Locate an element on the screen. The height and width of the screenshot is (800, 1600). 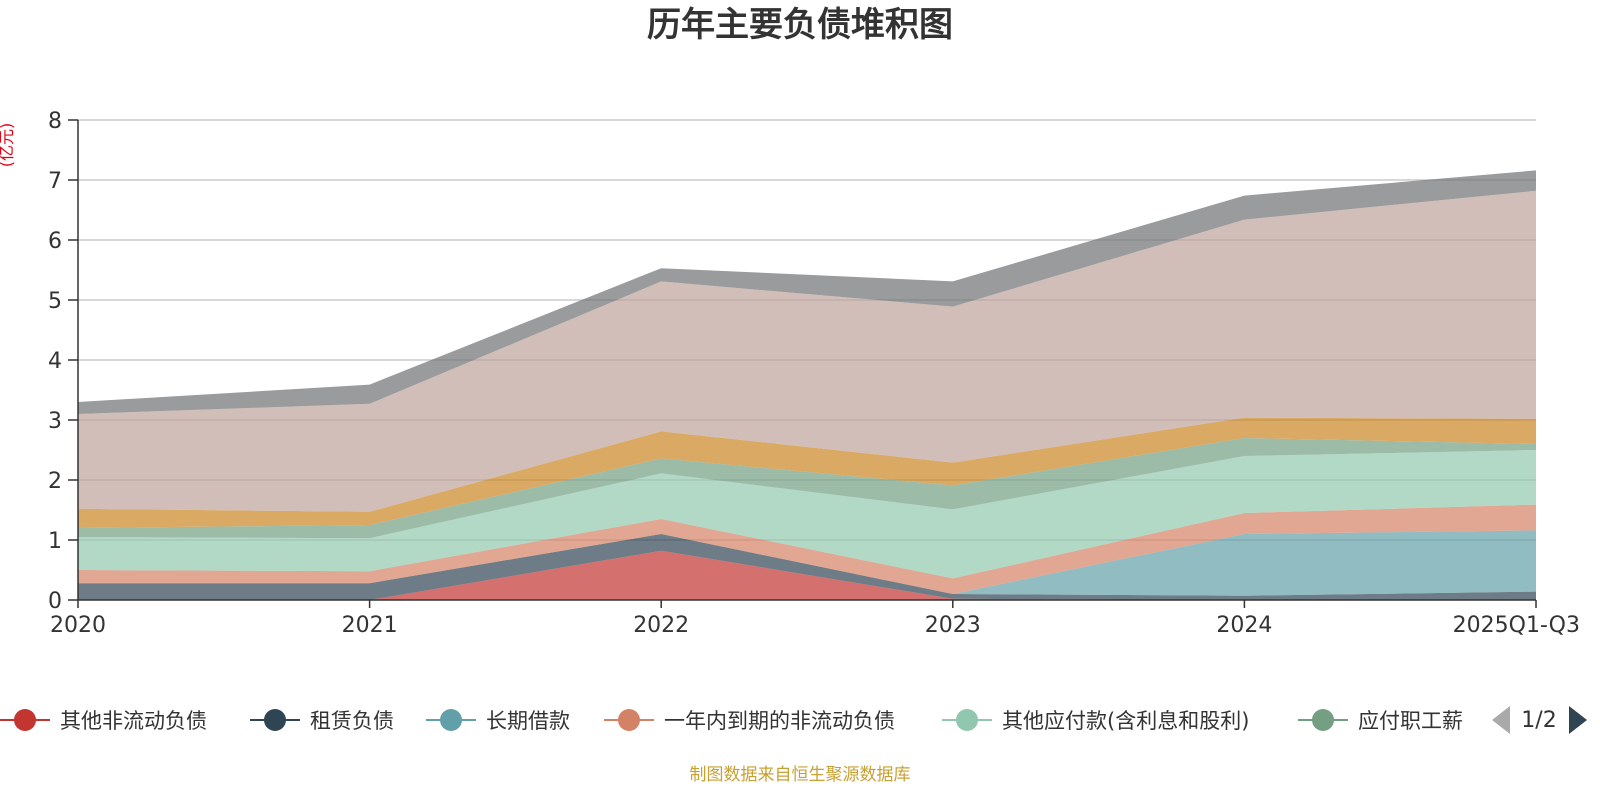
legend-label: 长期借款 is located at coordinates (528, 721).